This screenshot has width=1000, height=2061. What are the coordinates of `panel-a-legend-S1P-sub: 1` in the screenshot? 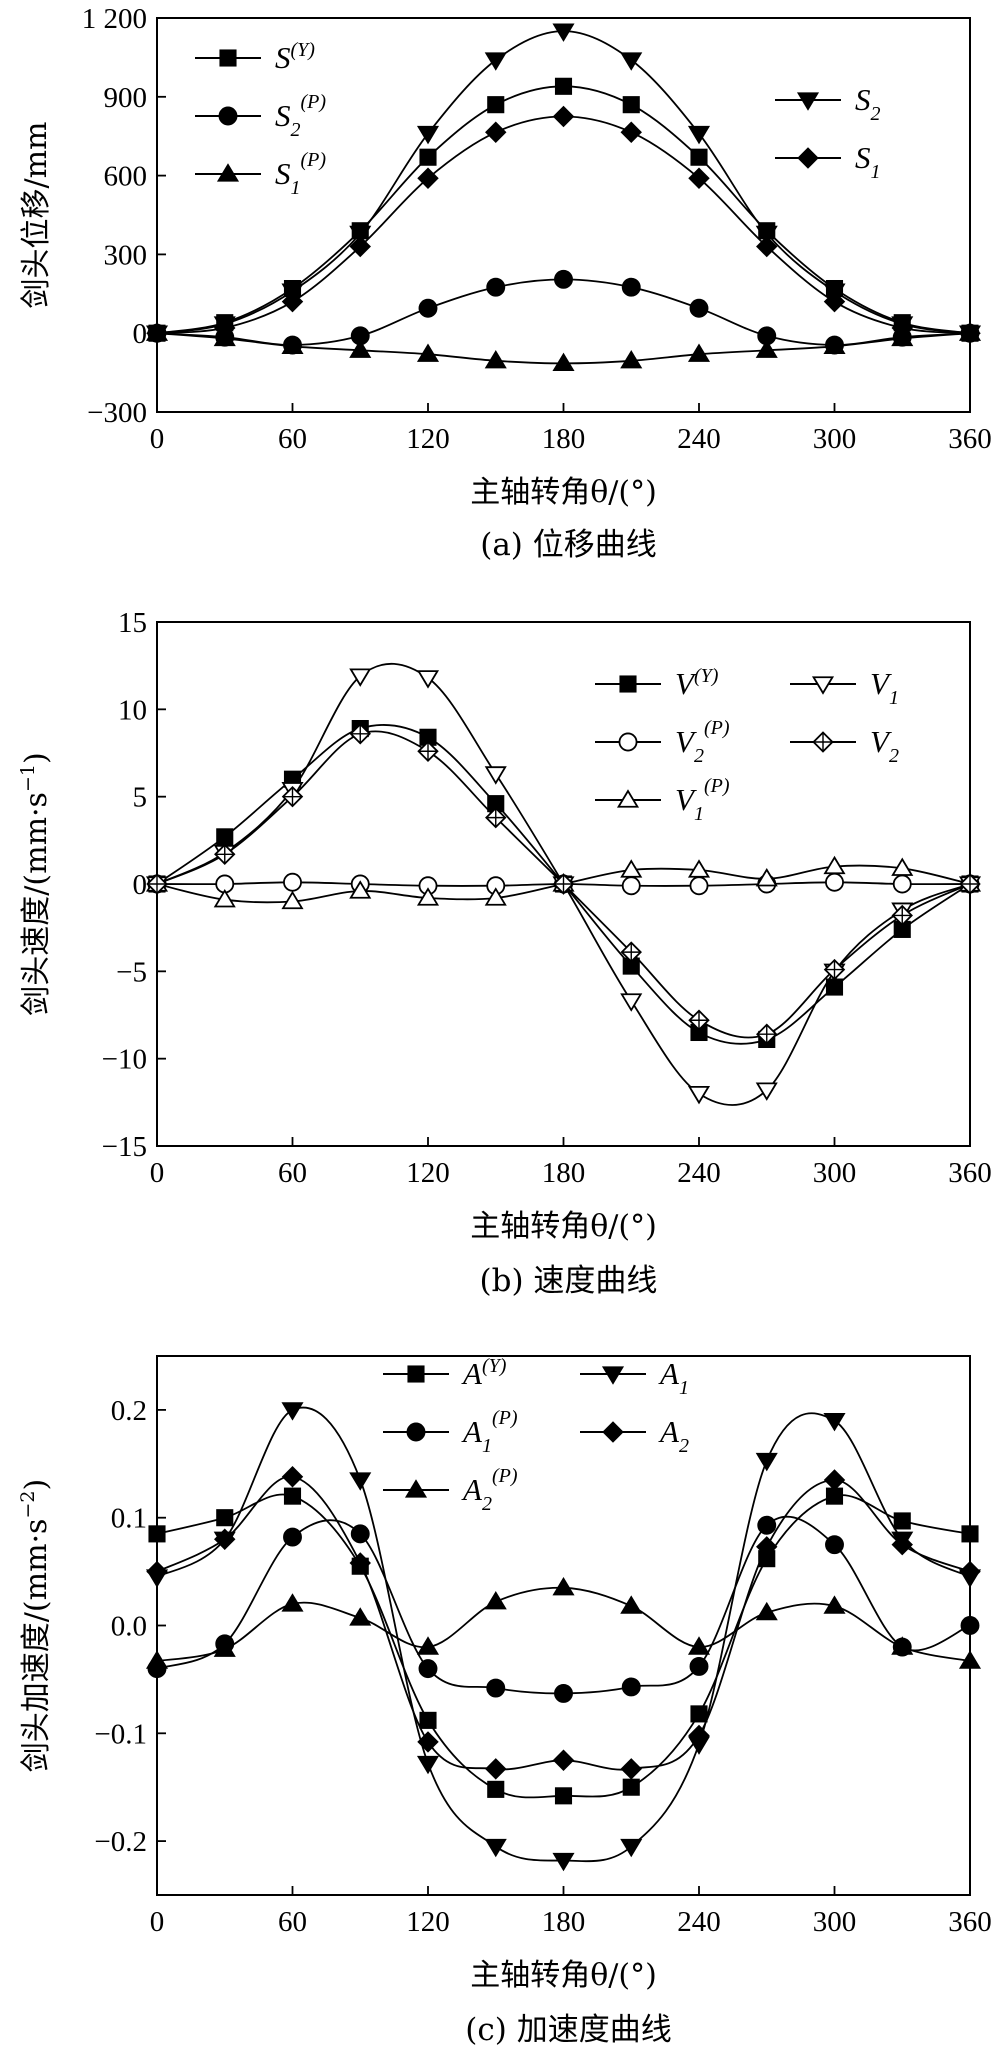 It's located at (296, 188).